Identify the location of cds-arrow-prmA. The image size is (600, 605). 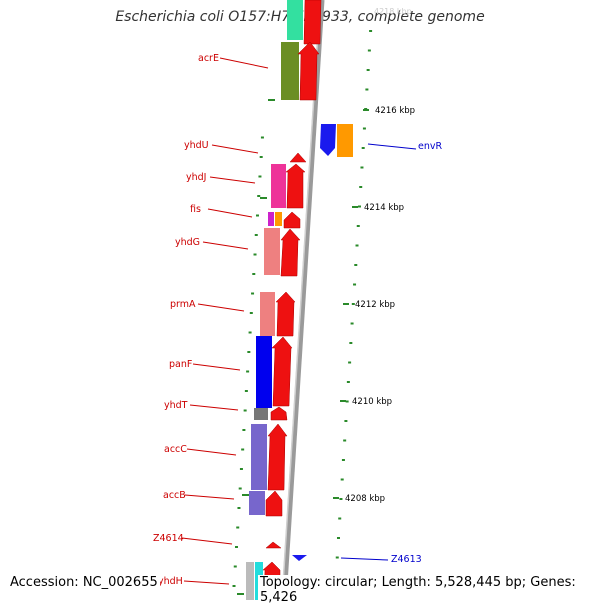
(285, 314).